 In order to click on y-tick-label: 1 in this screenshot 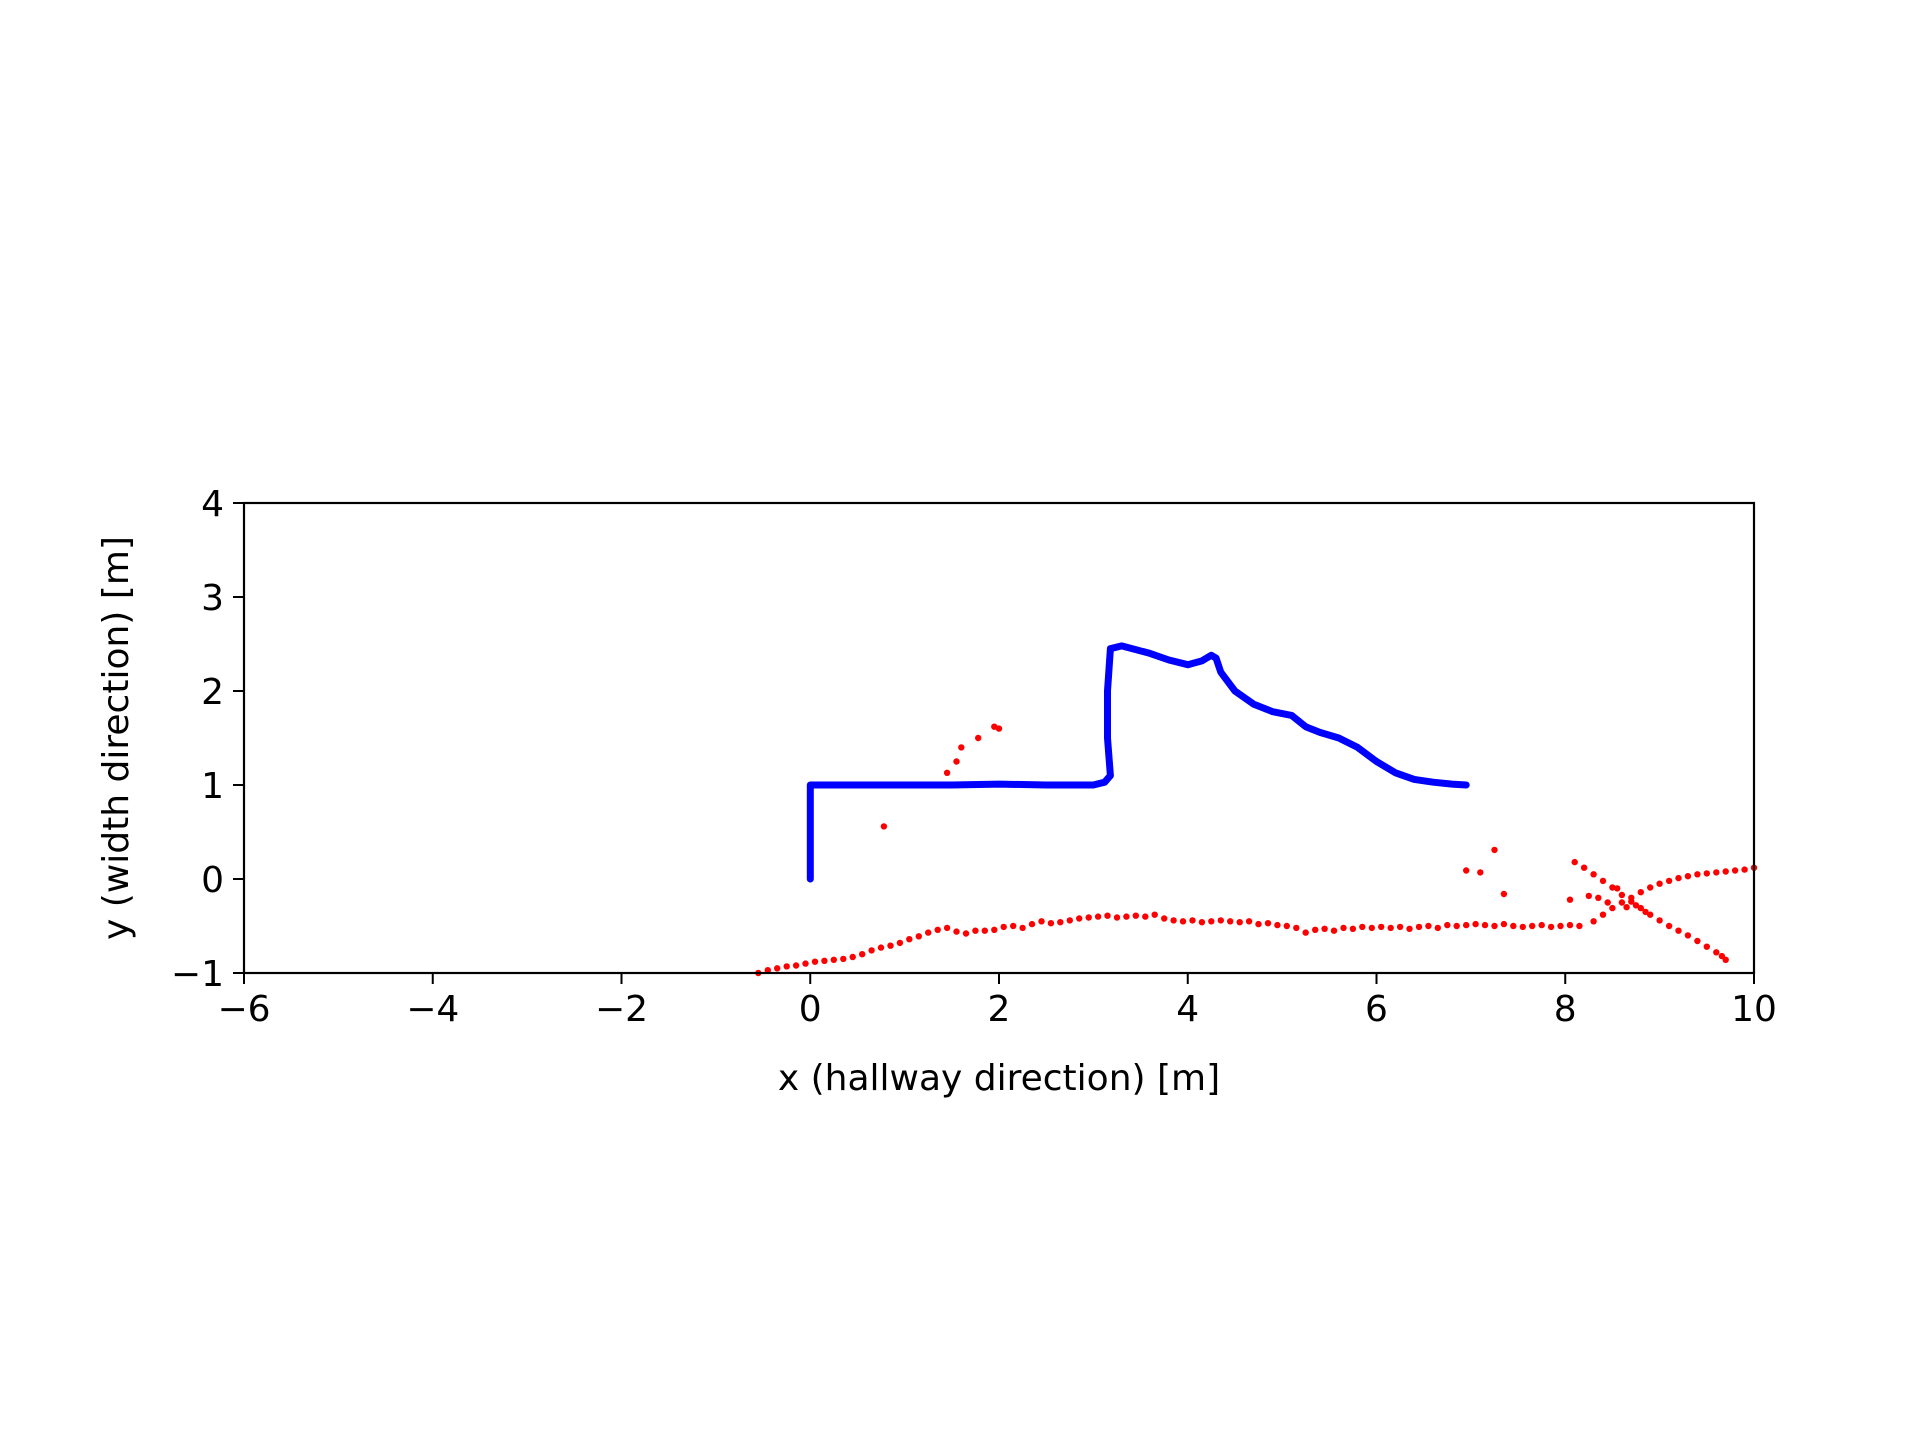, I will do `click(212, 786)`.